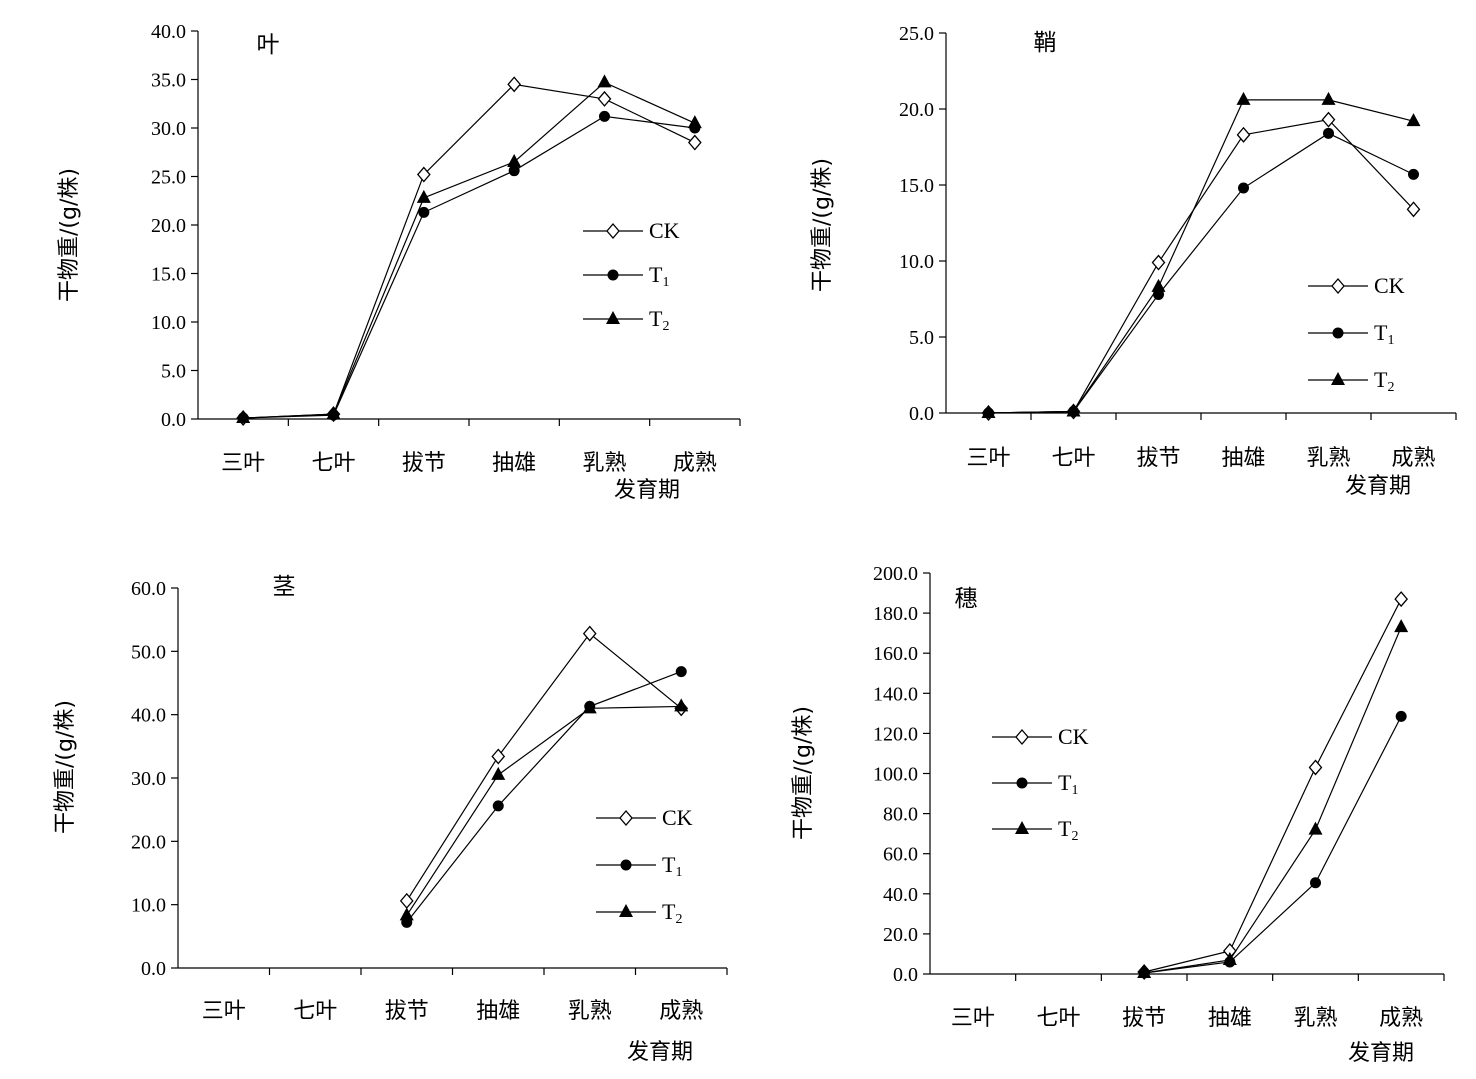  I want to click on y-tick-label: 60.0, so click(900, 855).